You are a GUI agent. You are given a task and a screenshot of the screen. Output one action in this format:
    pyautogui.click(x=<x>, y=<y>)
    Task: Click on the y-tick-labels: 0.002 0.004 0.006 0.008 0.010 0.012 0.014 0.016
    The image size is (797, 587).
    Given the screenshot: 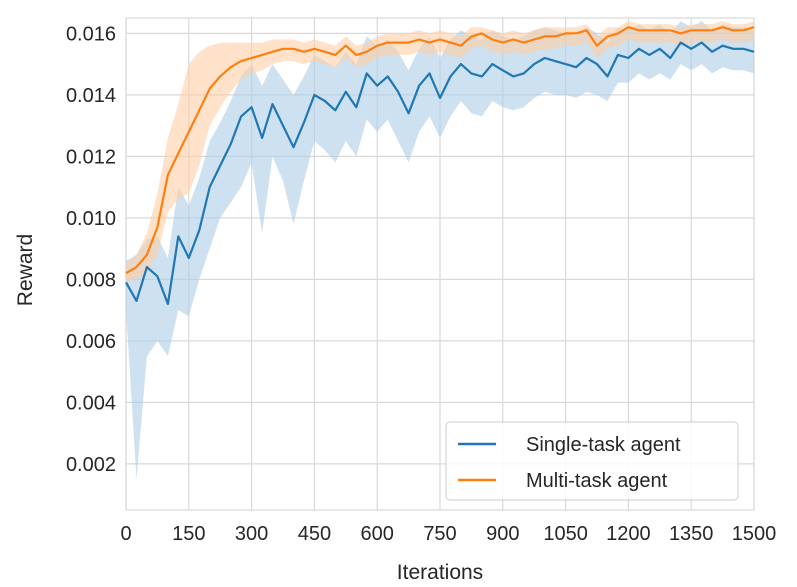 What is the action you would take?
    pyautogui.click(x=91, y=249)
    